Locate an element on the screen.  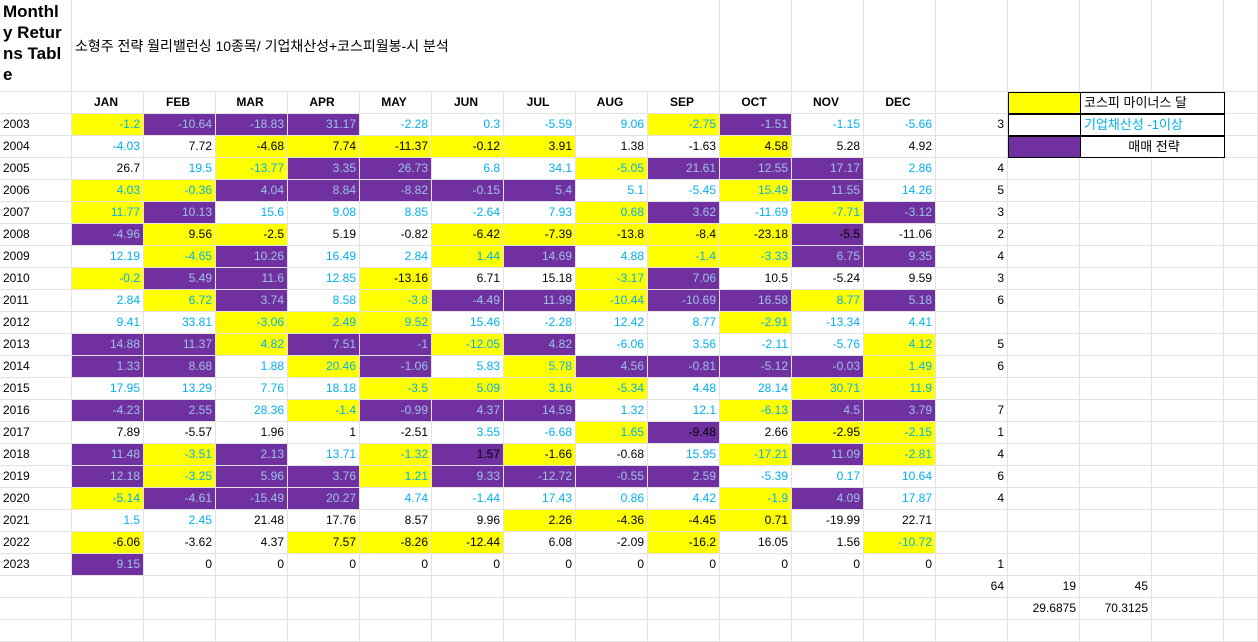
return-cell: 15.18 is located at coordinates (540, 279).